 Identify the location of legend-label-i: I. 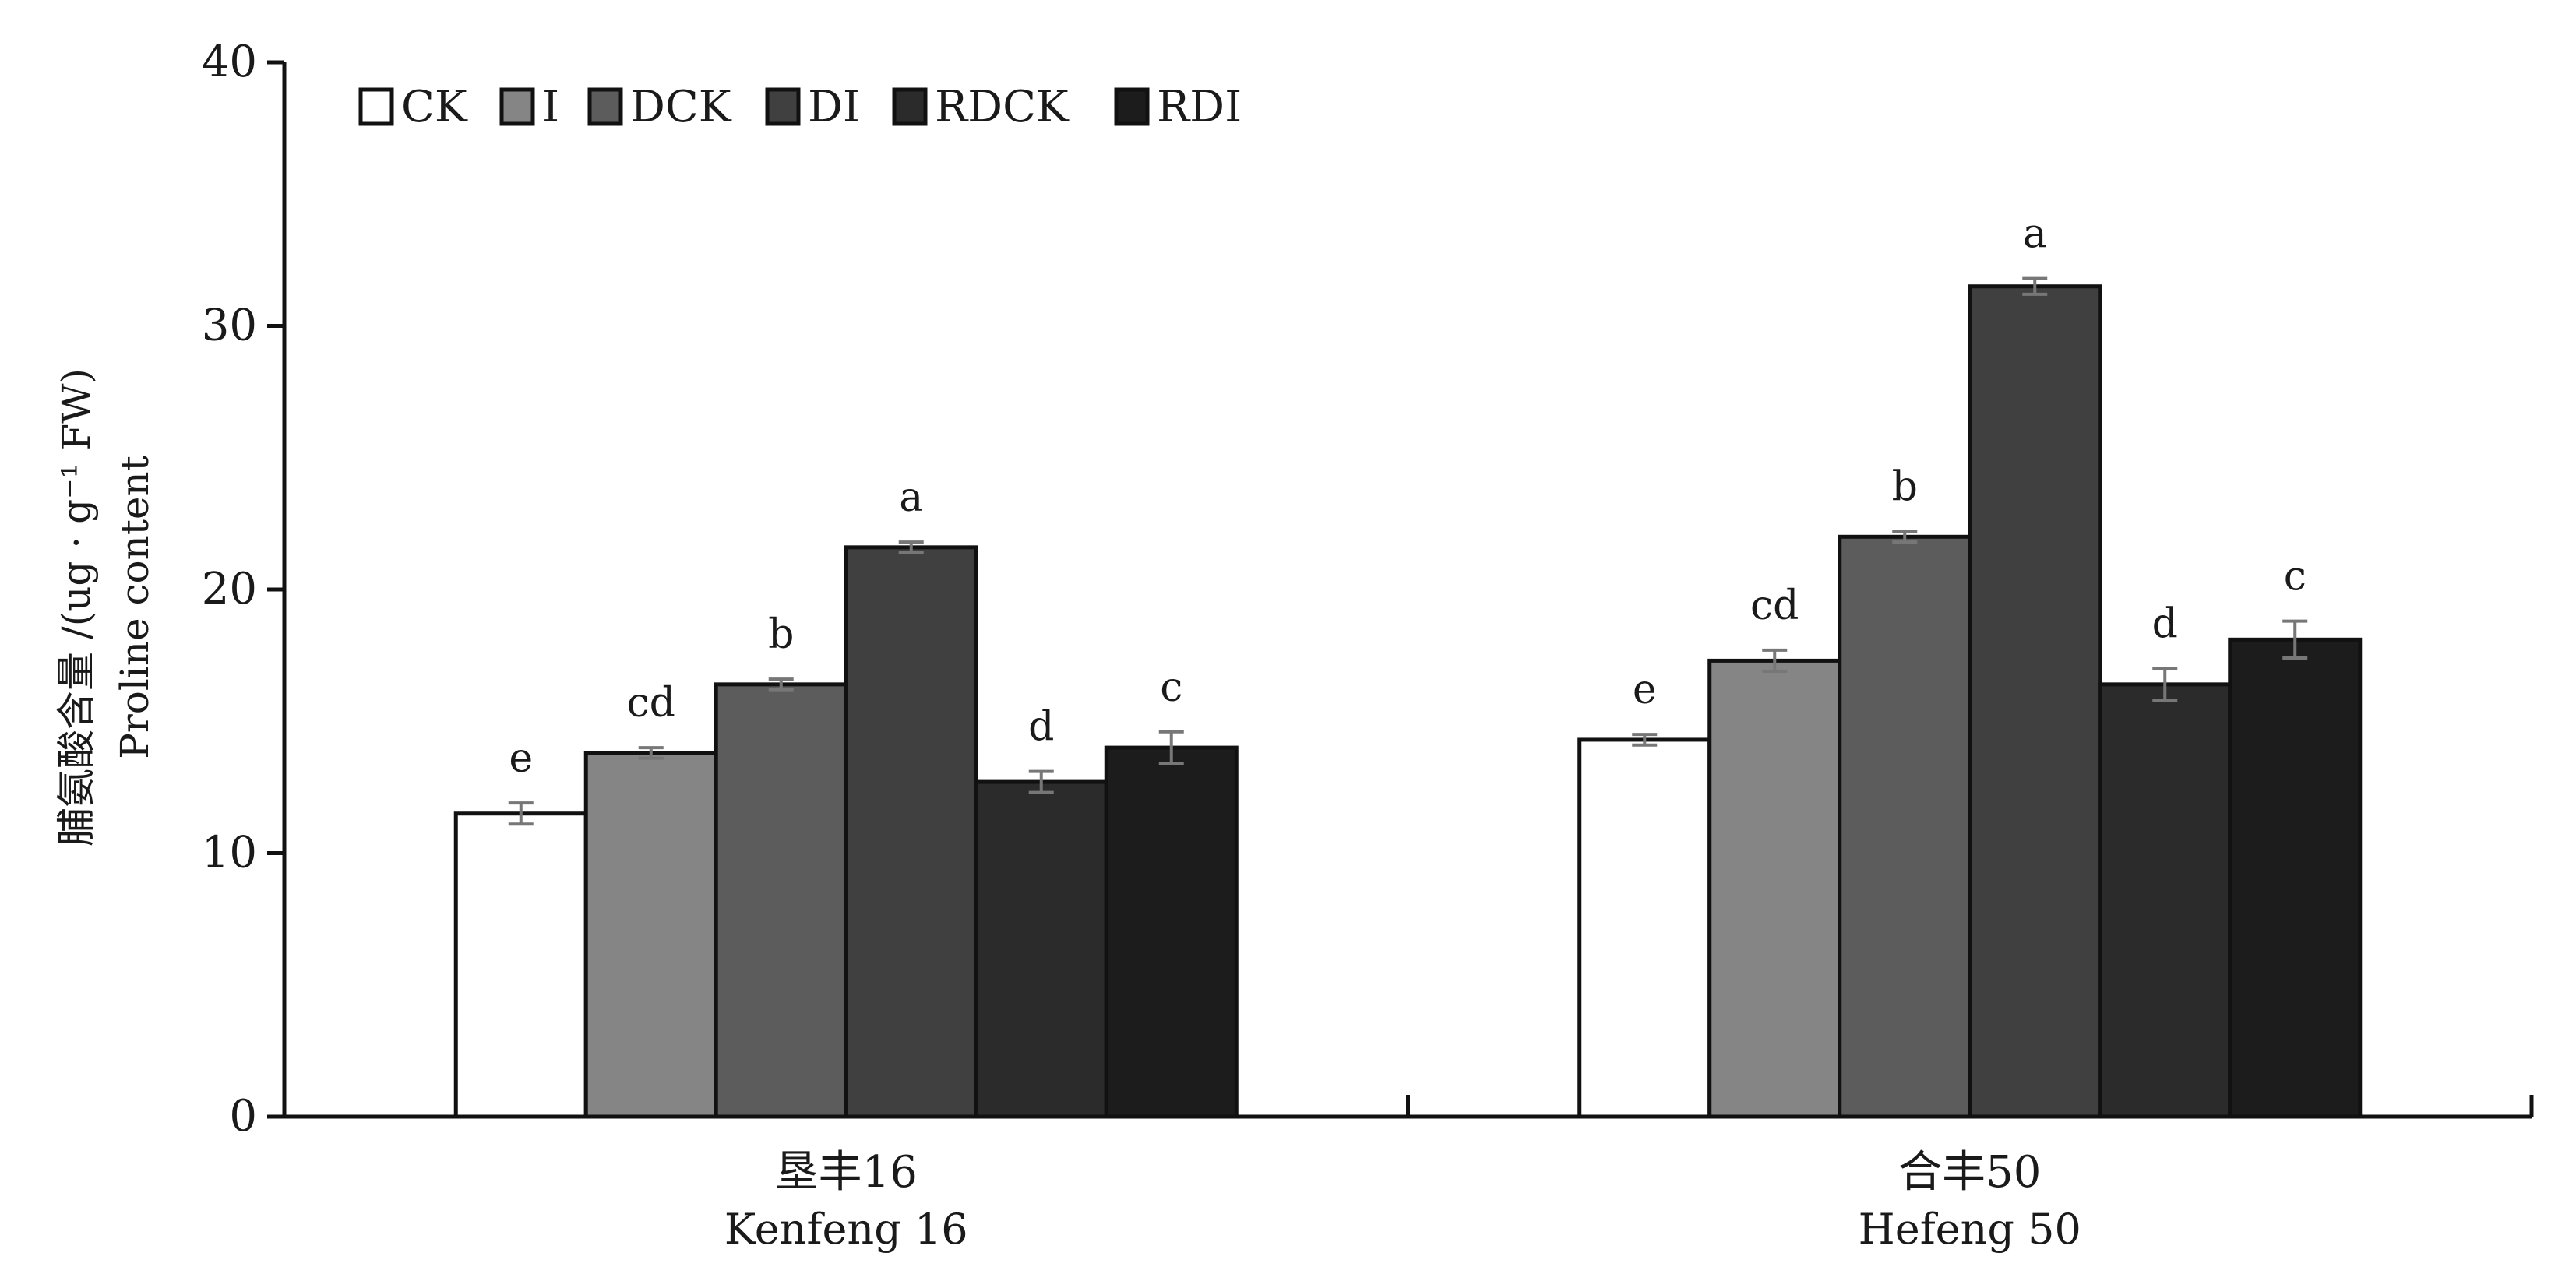
(550, 107).